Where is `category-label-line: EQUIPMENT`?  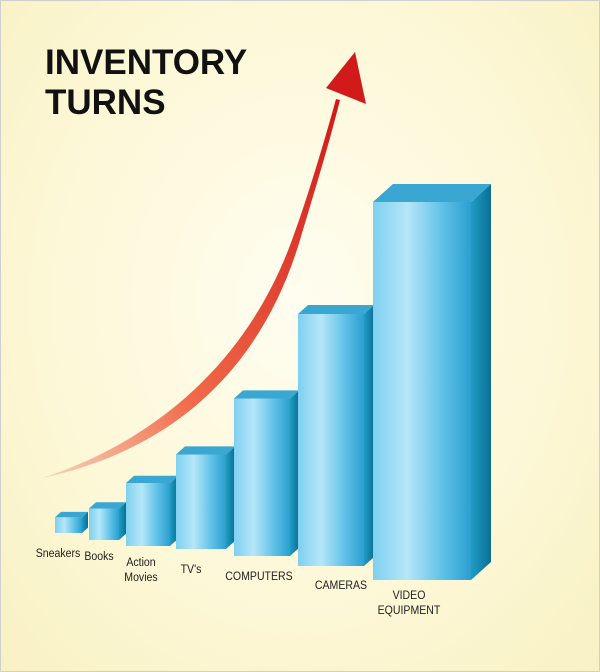 category-label-line: EQUIPMENT is located at coordinates (409, 610).